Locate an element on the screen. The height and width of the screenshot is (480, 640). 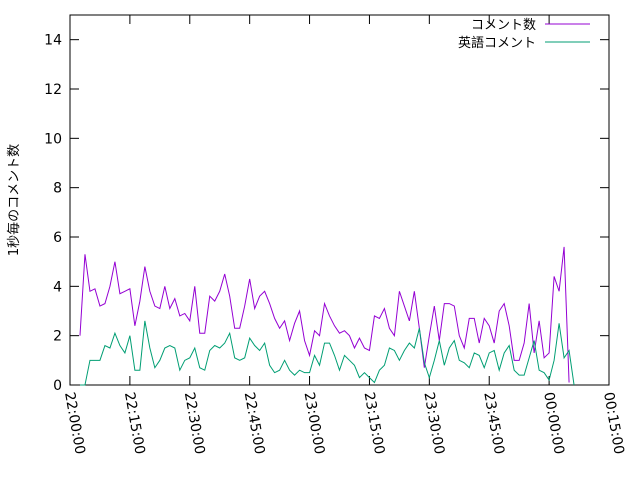
y-tick-label: 12 is located at coordinates (53, 90).